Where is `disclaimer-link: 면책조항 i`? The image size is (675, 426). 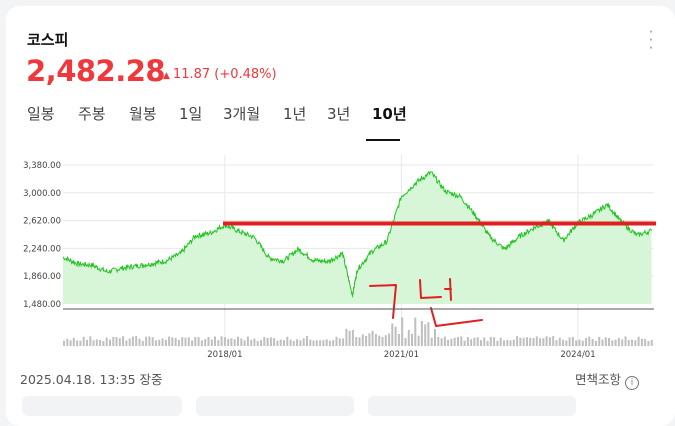 disclaimer-link: 면책조항 i is located at coordinates (607, 379).